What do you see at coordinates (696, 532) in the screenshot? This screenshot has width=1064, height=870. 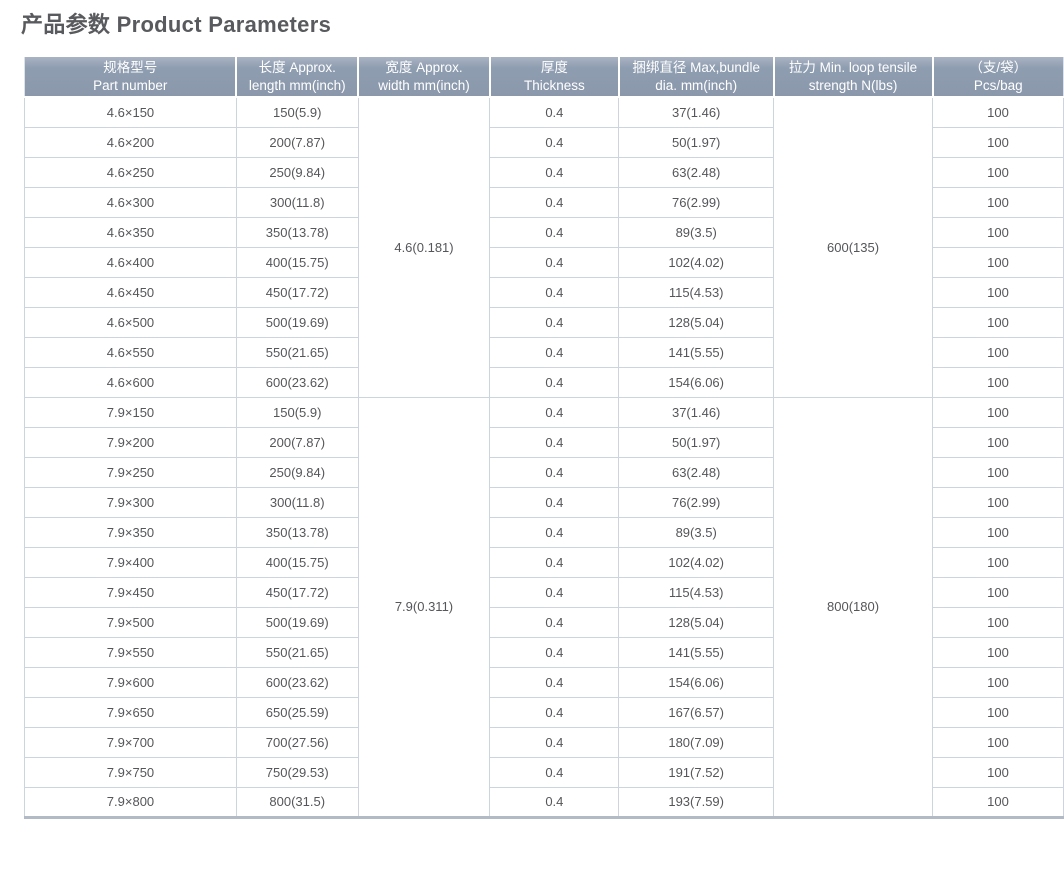 I see `cell-bundle-dia: 89(3.5)` at bounding box center [696, 532].